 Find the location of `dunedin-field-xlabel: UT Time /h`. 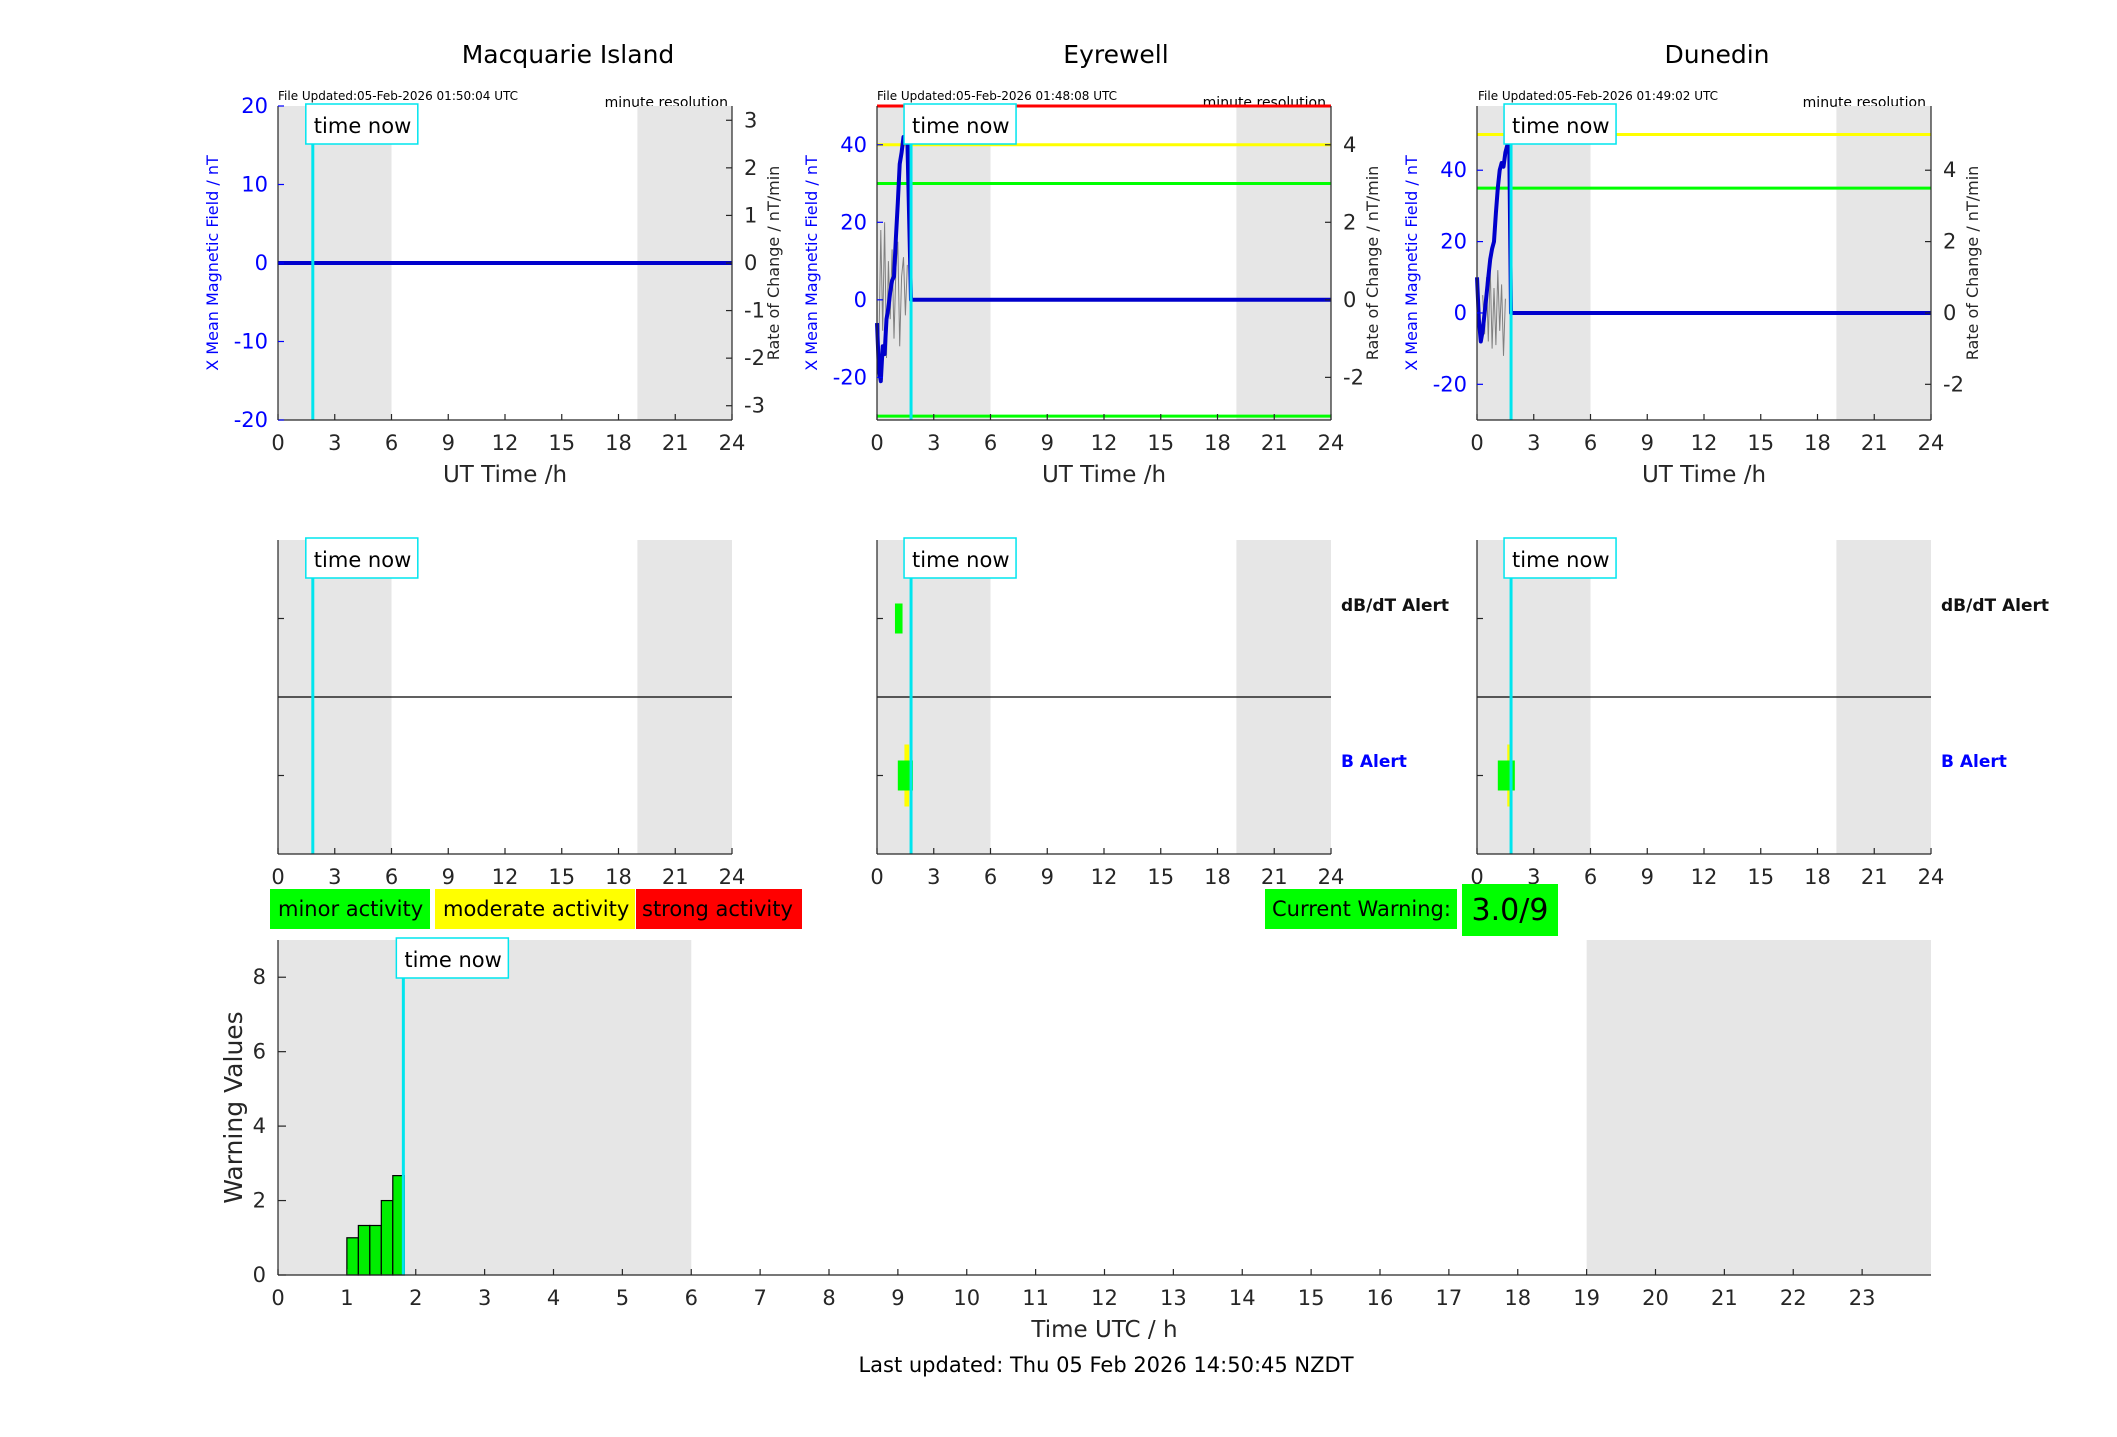

dunedin-field-xlabel: UT Time /h is located at coordinates (1704, 475).